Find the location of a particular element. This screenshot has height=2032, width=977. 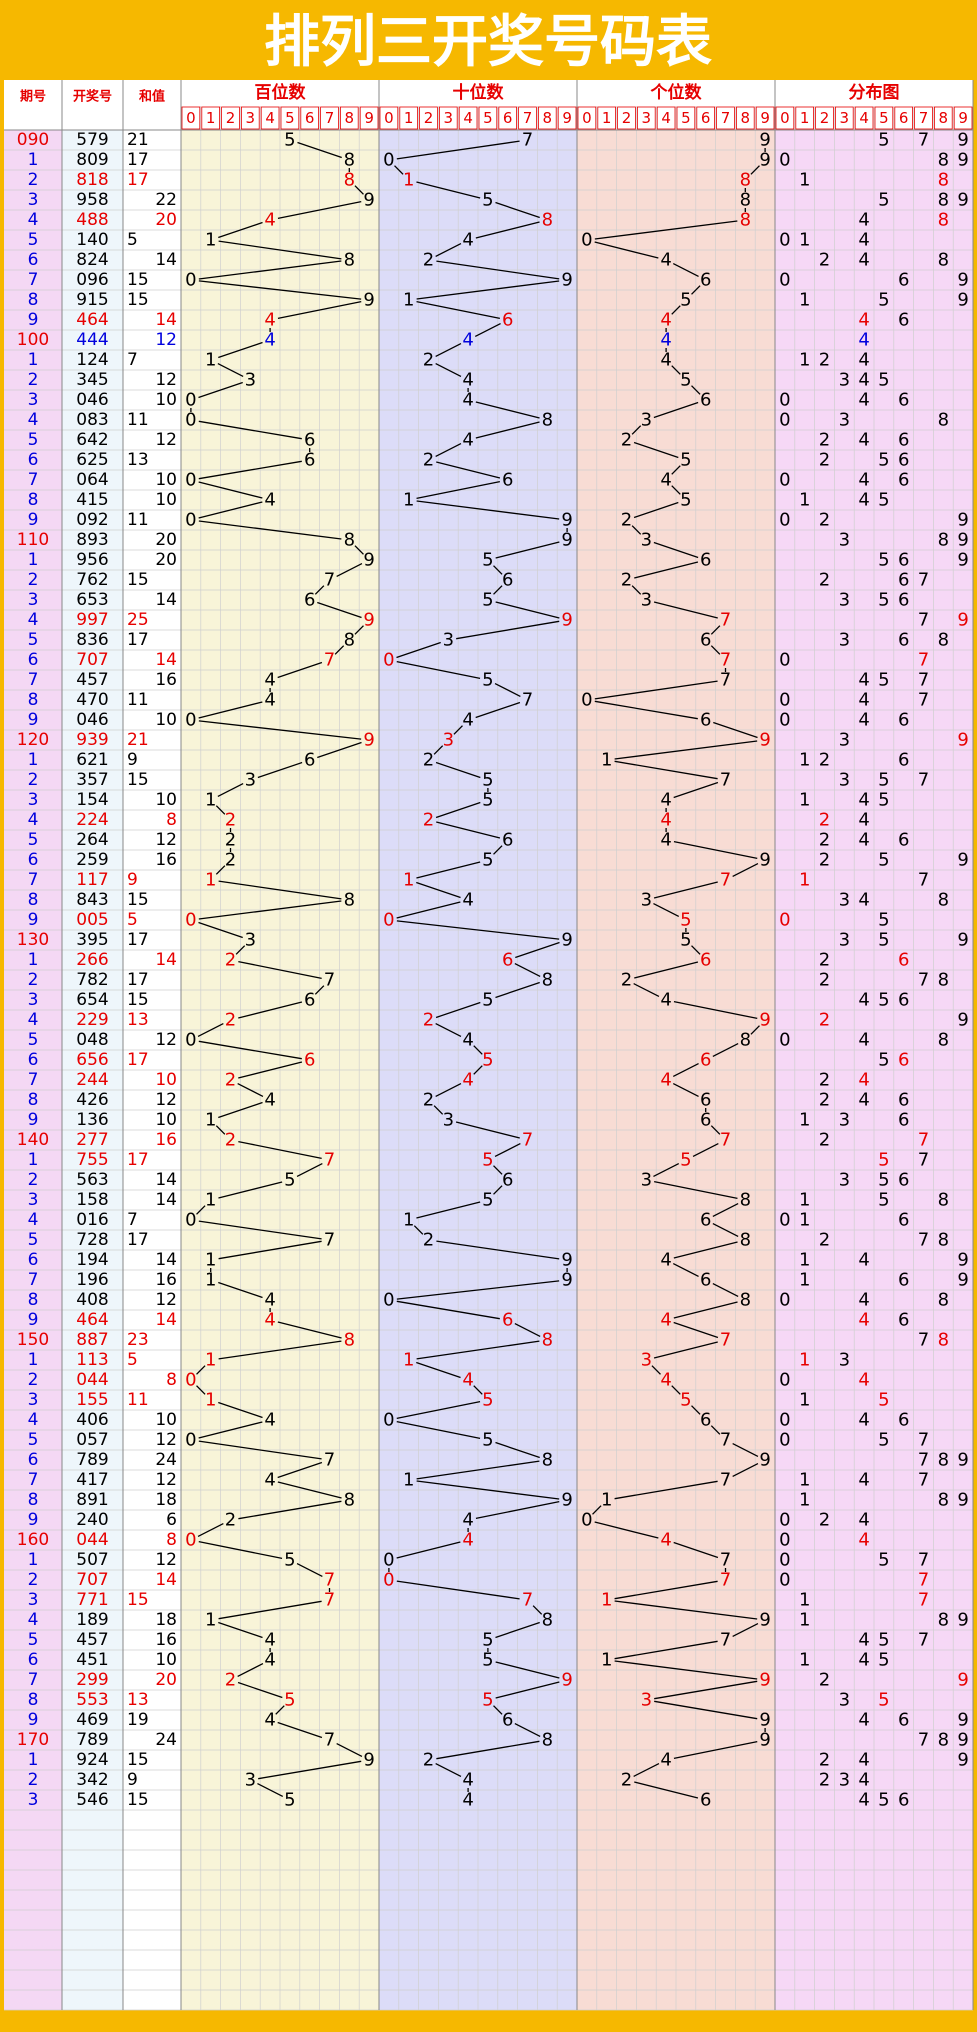

distribution-digit: 1 is located at coordinates (804, 1500).